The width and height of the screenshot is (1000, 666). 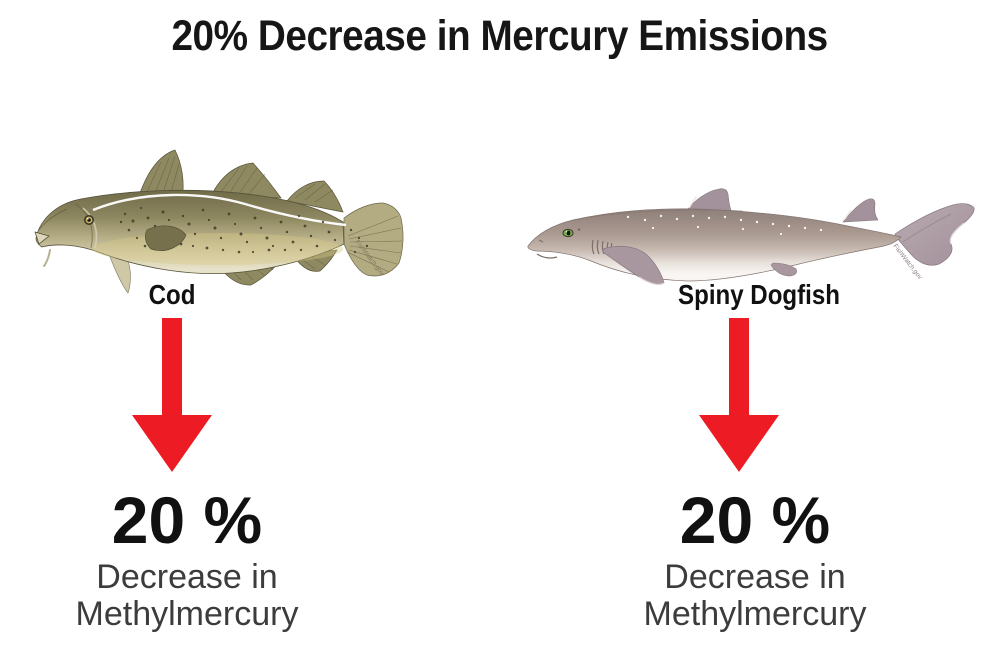 I want to click on dogfish-eye, so click(x=571, y=233).